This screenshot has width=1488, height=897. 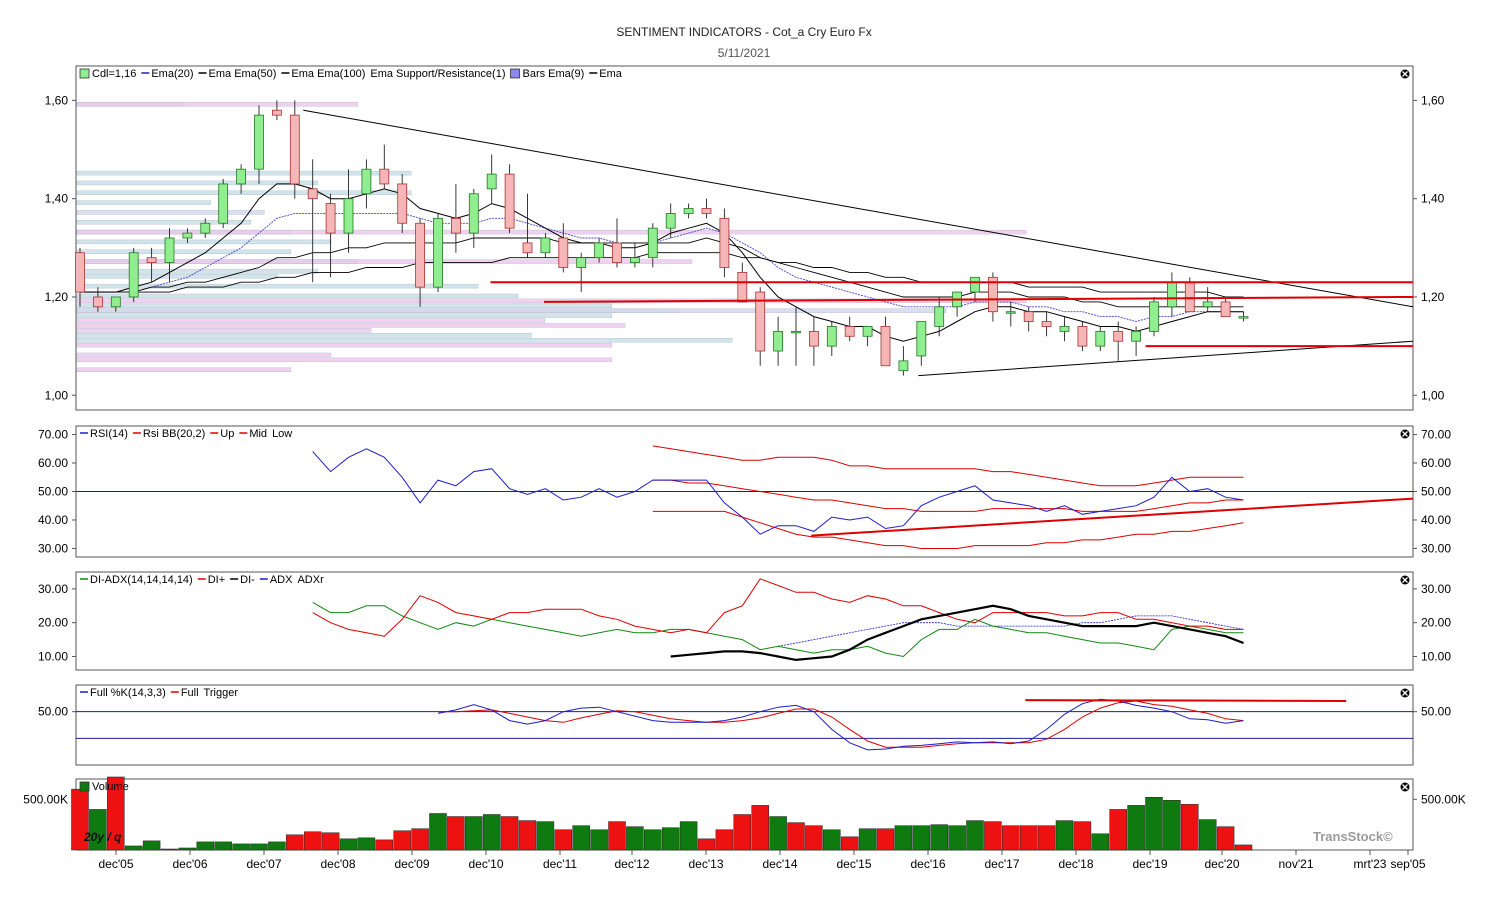 I want to click on legend-label: Cdl=1,16, so click(x=114, y=74).